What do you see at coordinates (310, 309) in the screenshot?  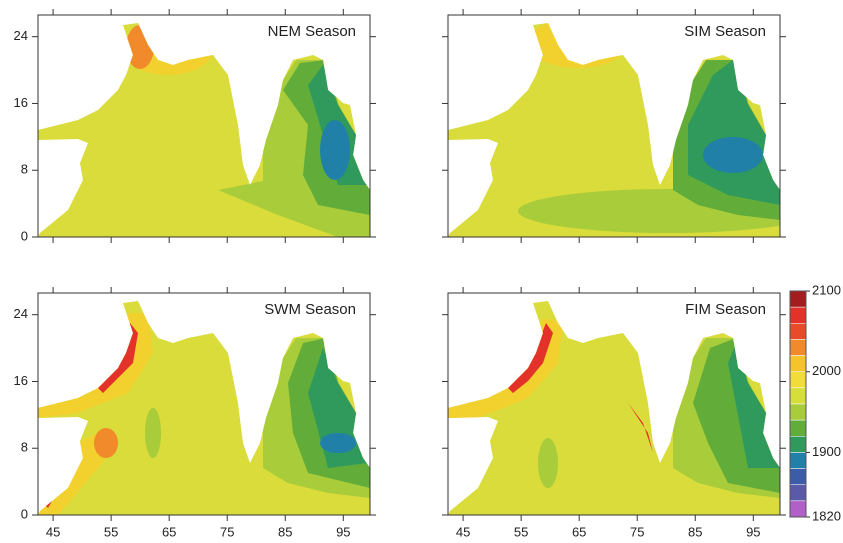 I see `panel-title: SWM Season` at bounding box center [310, 309].